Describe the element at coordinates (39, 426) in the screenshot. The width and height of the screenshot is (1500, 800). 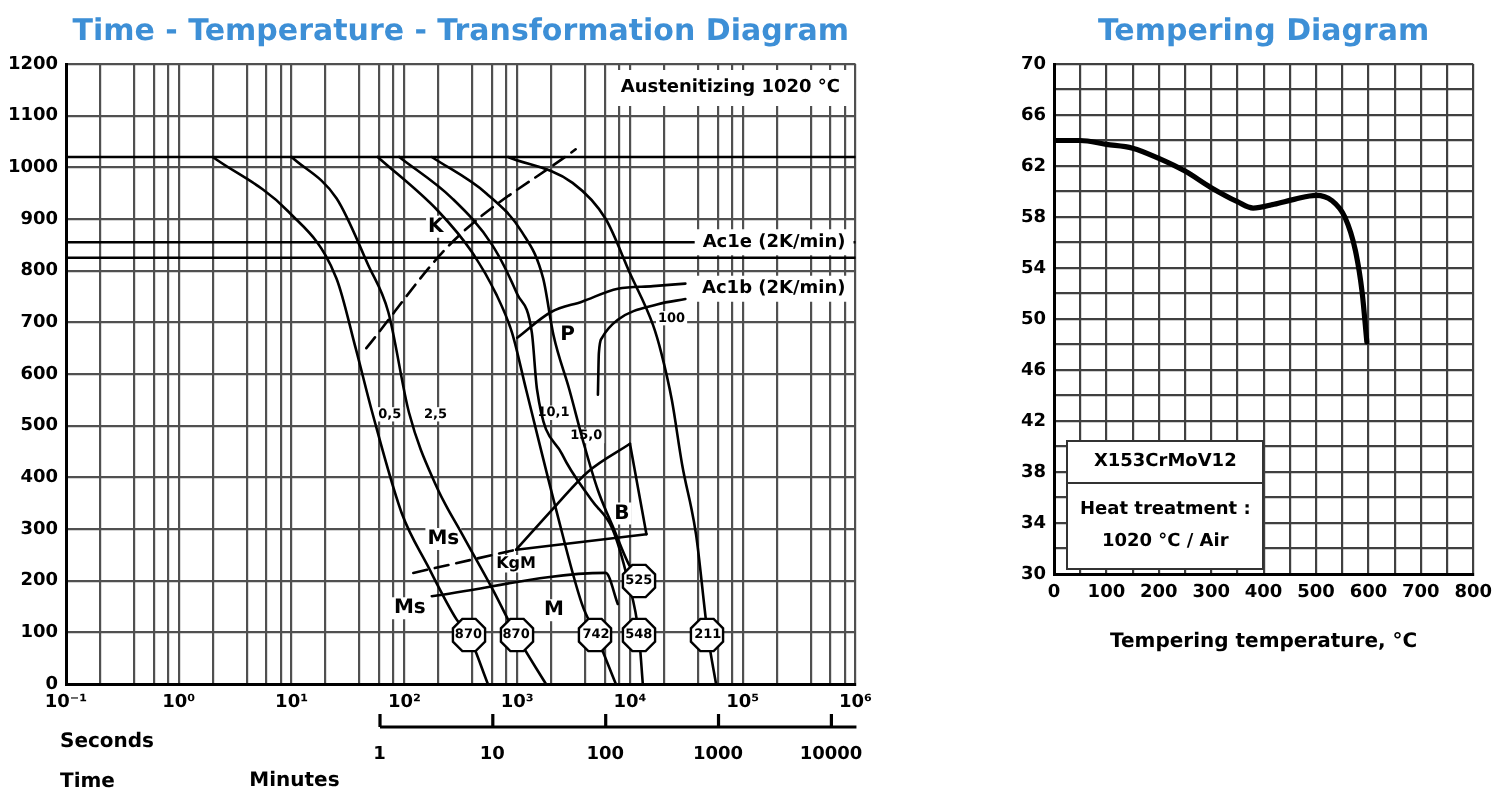
I see `y-tick-label: 500` at that location.